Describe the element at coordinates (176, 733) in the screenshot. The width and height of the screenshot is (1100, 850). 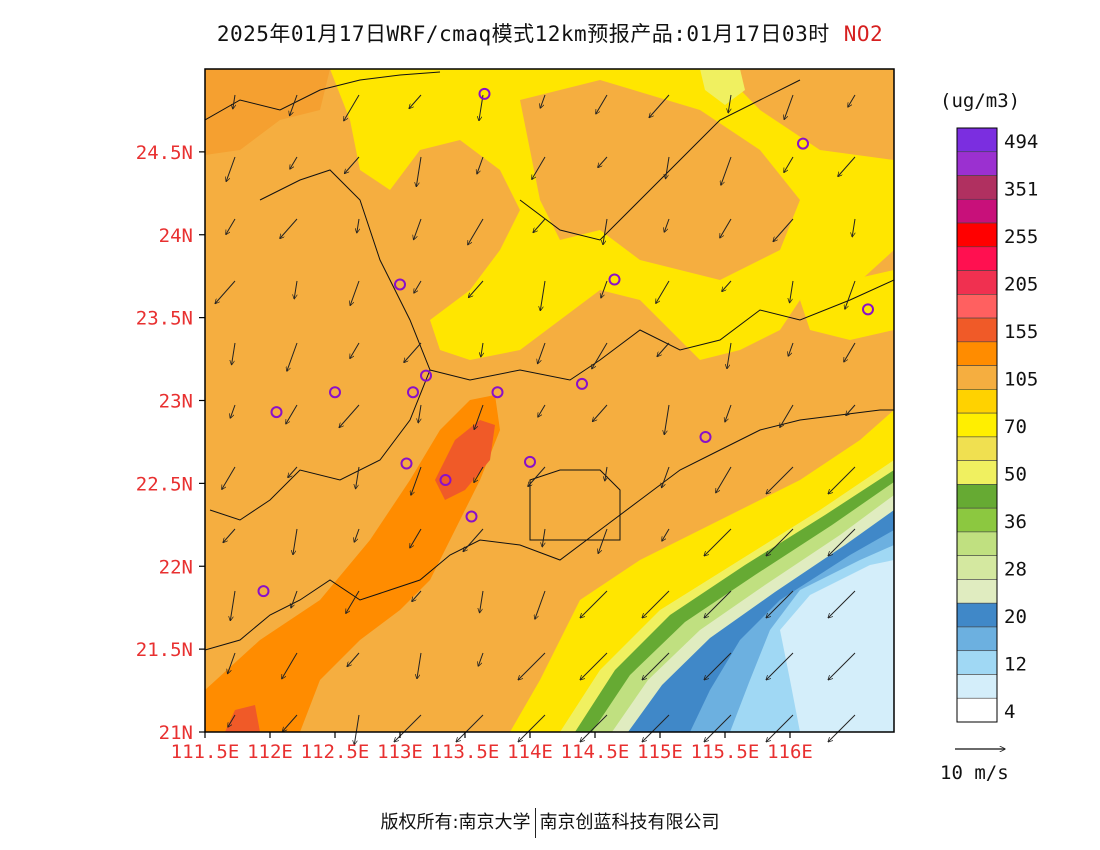
I see `lat-tick-label: 21N` at that location.